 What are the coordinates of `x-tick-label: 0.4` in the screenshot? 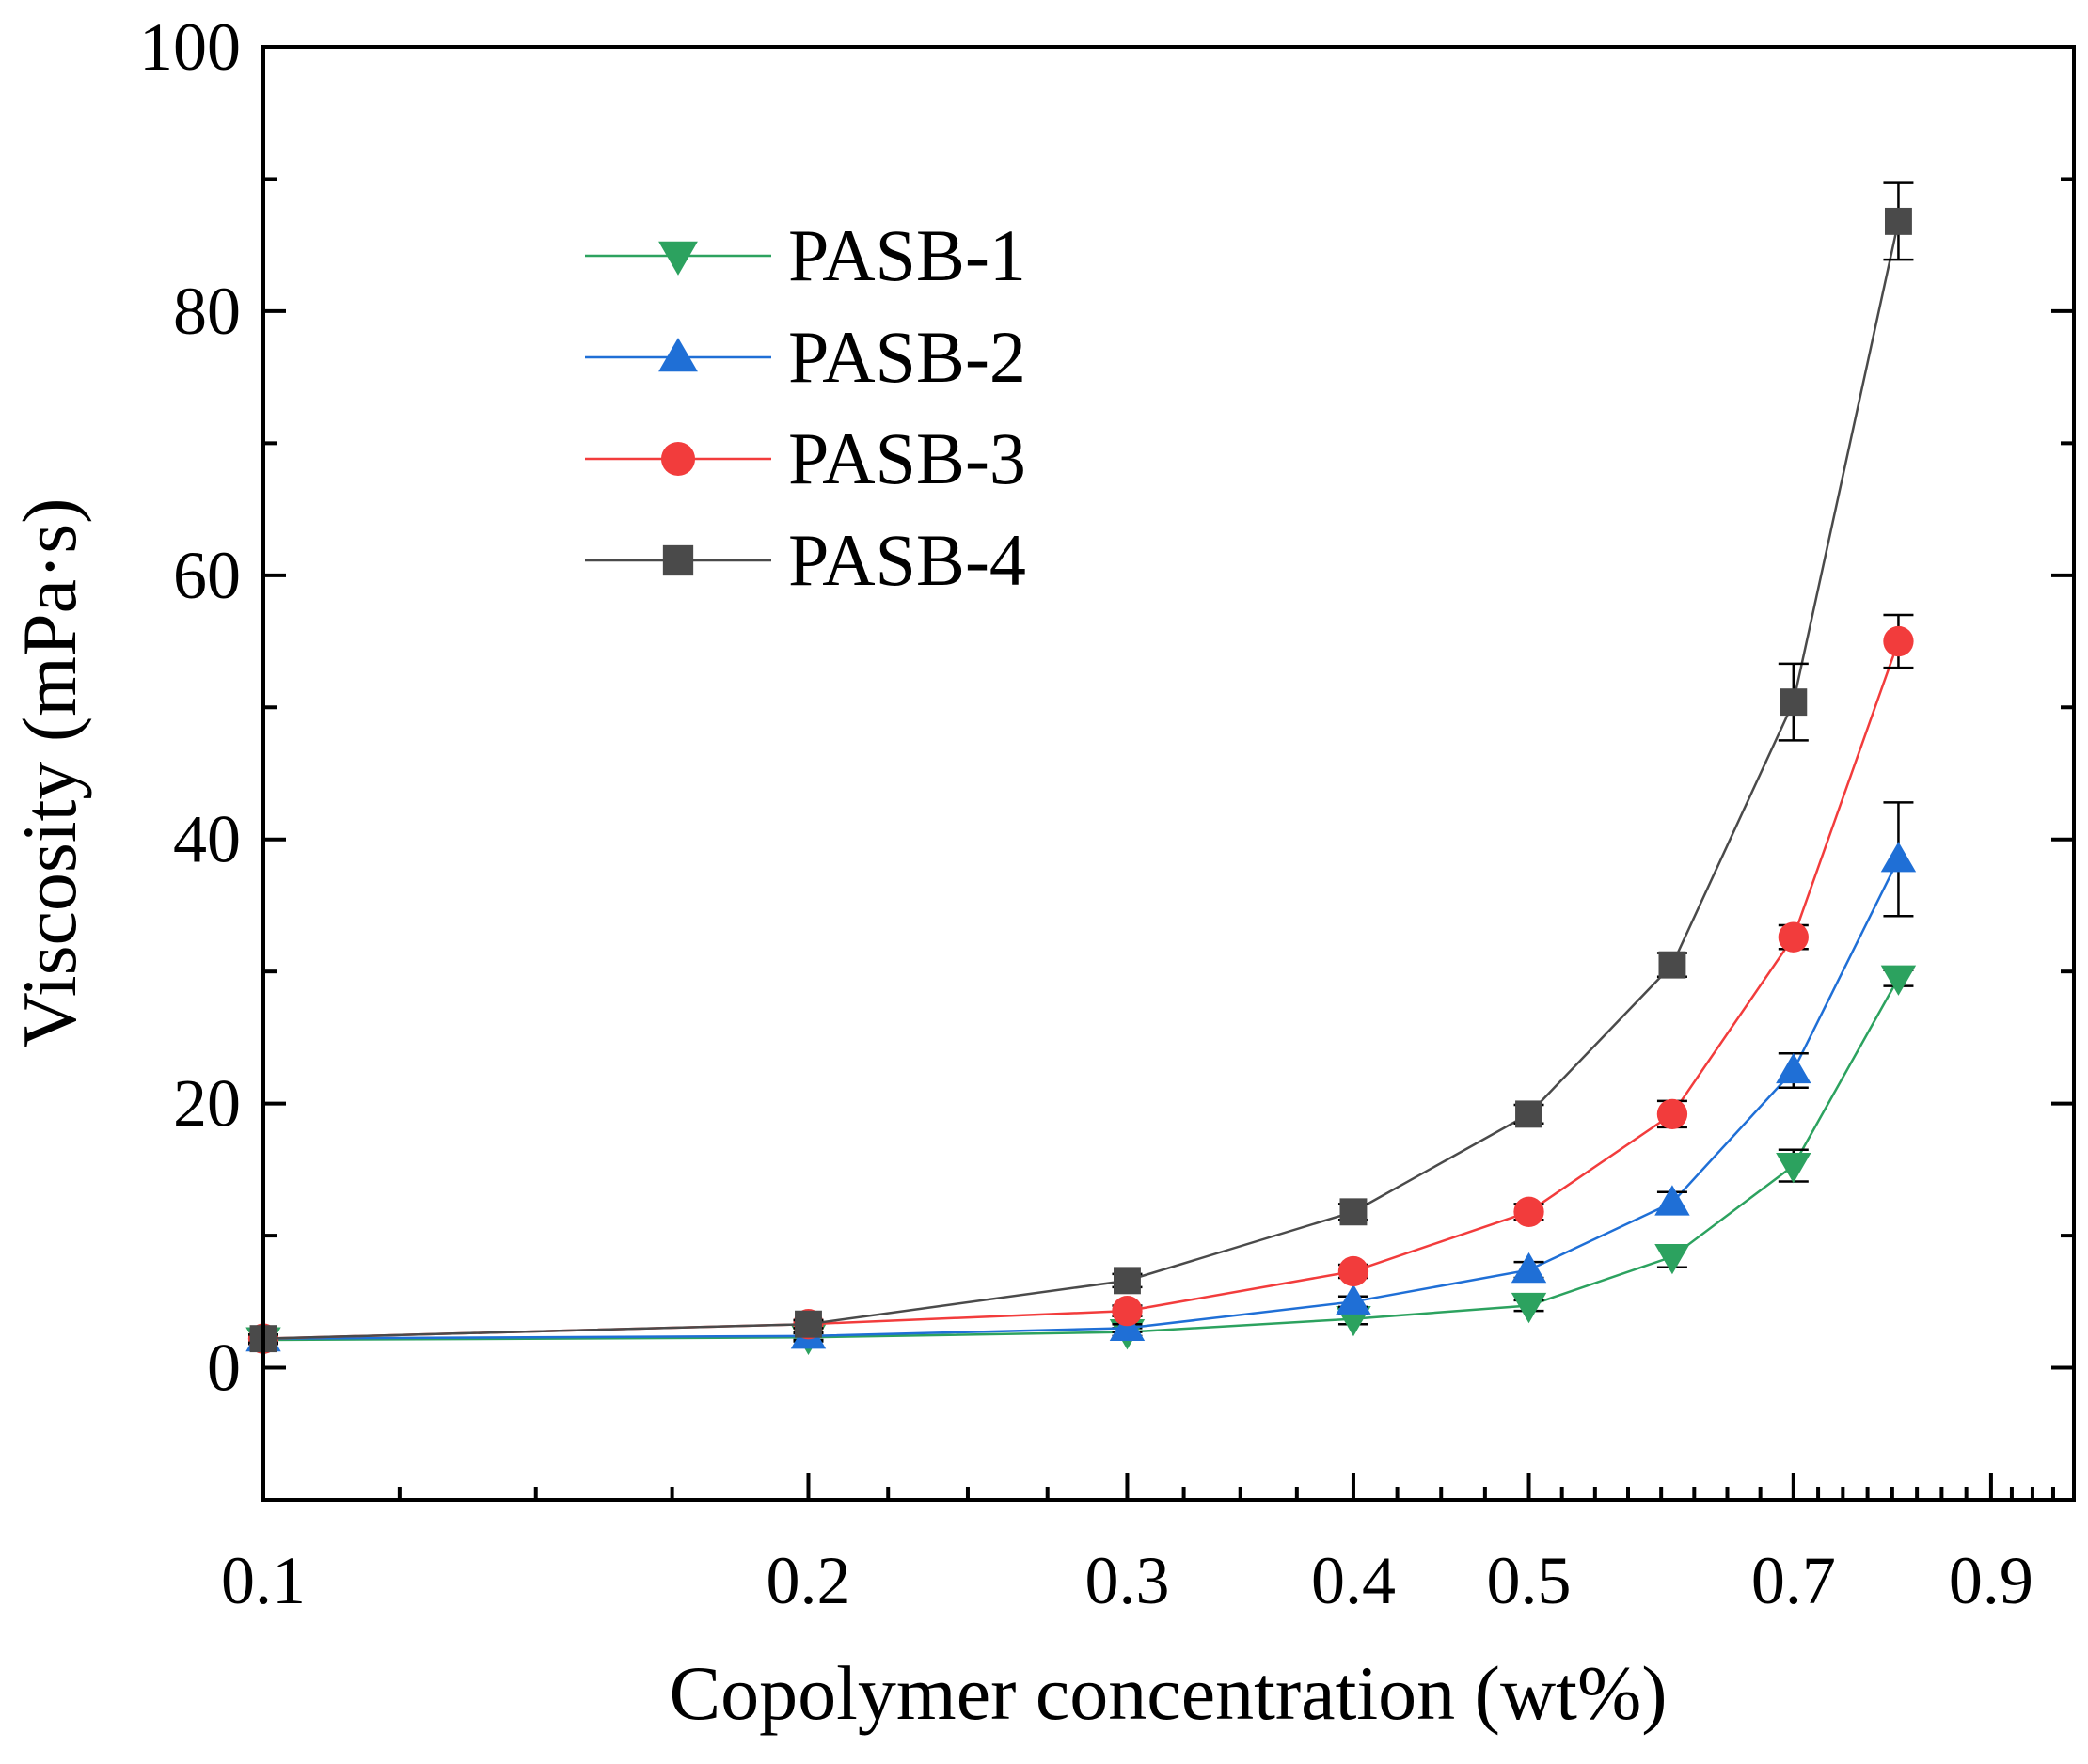 It's located at (1353, 1580).